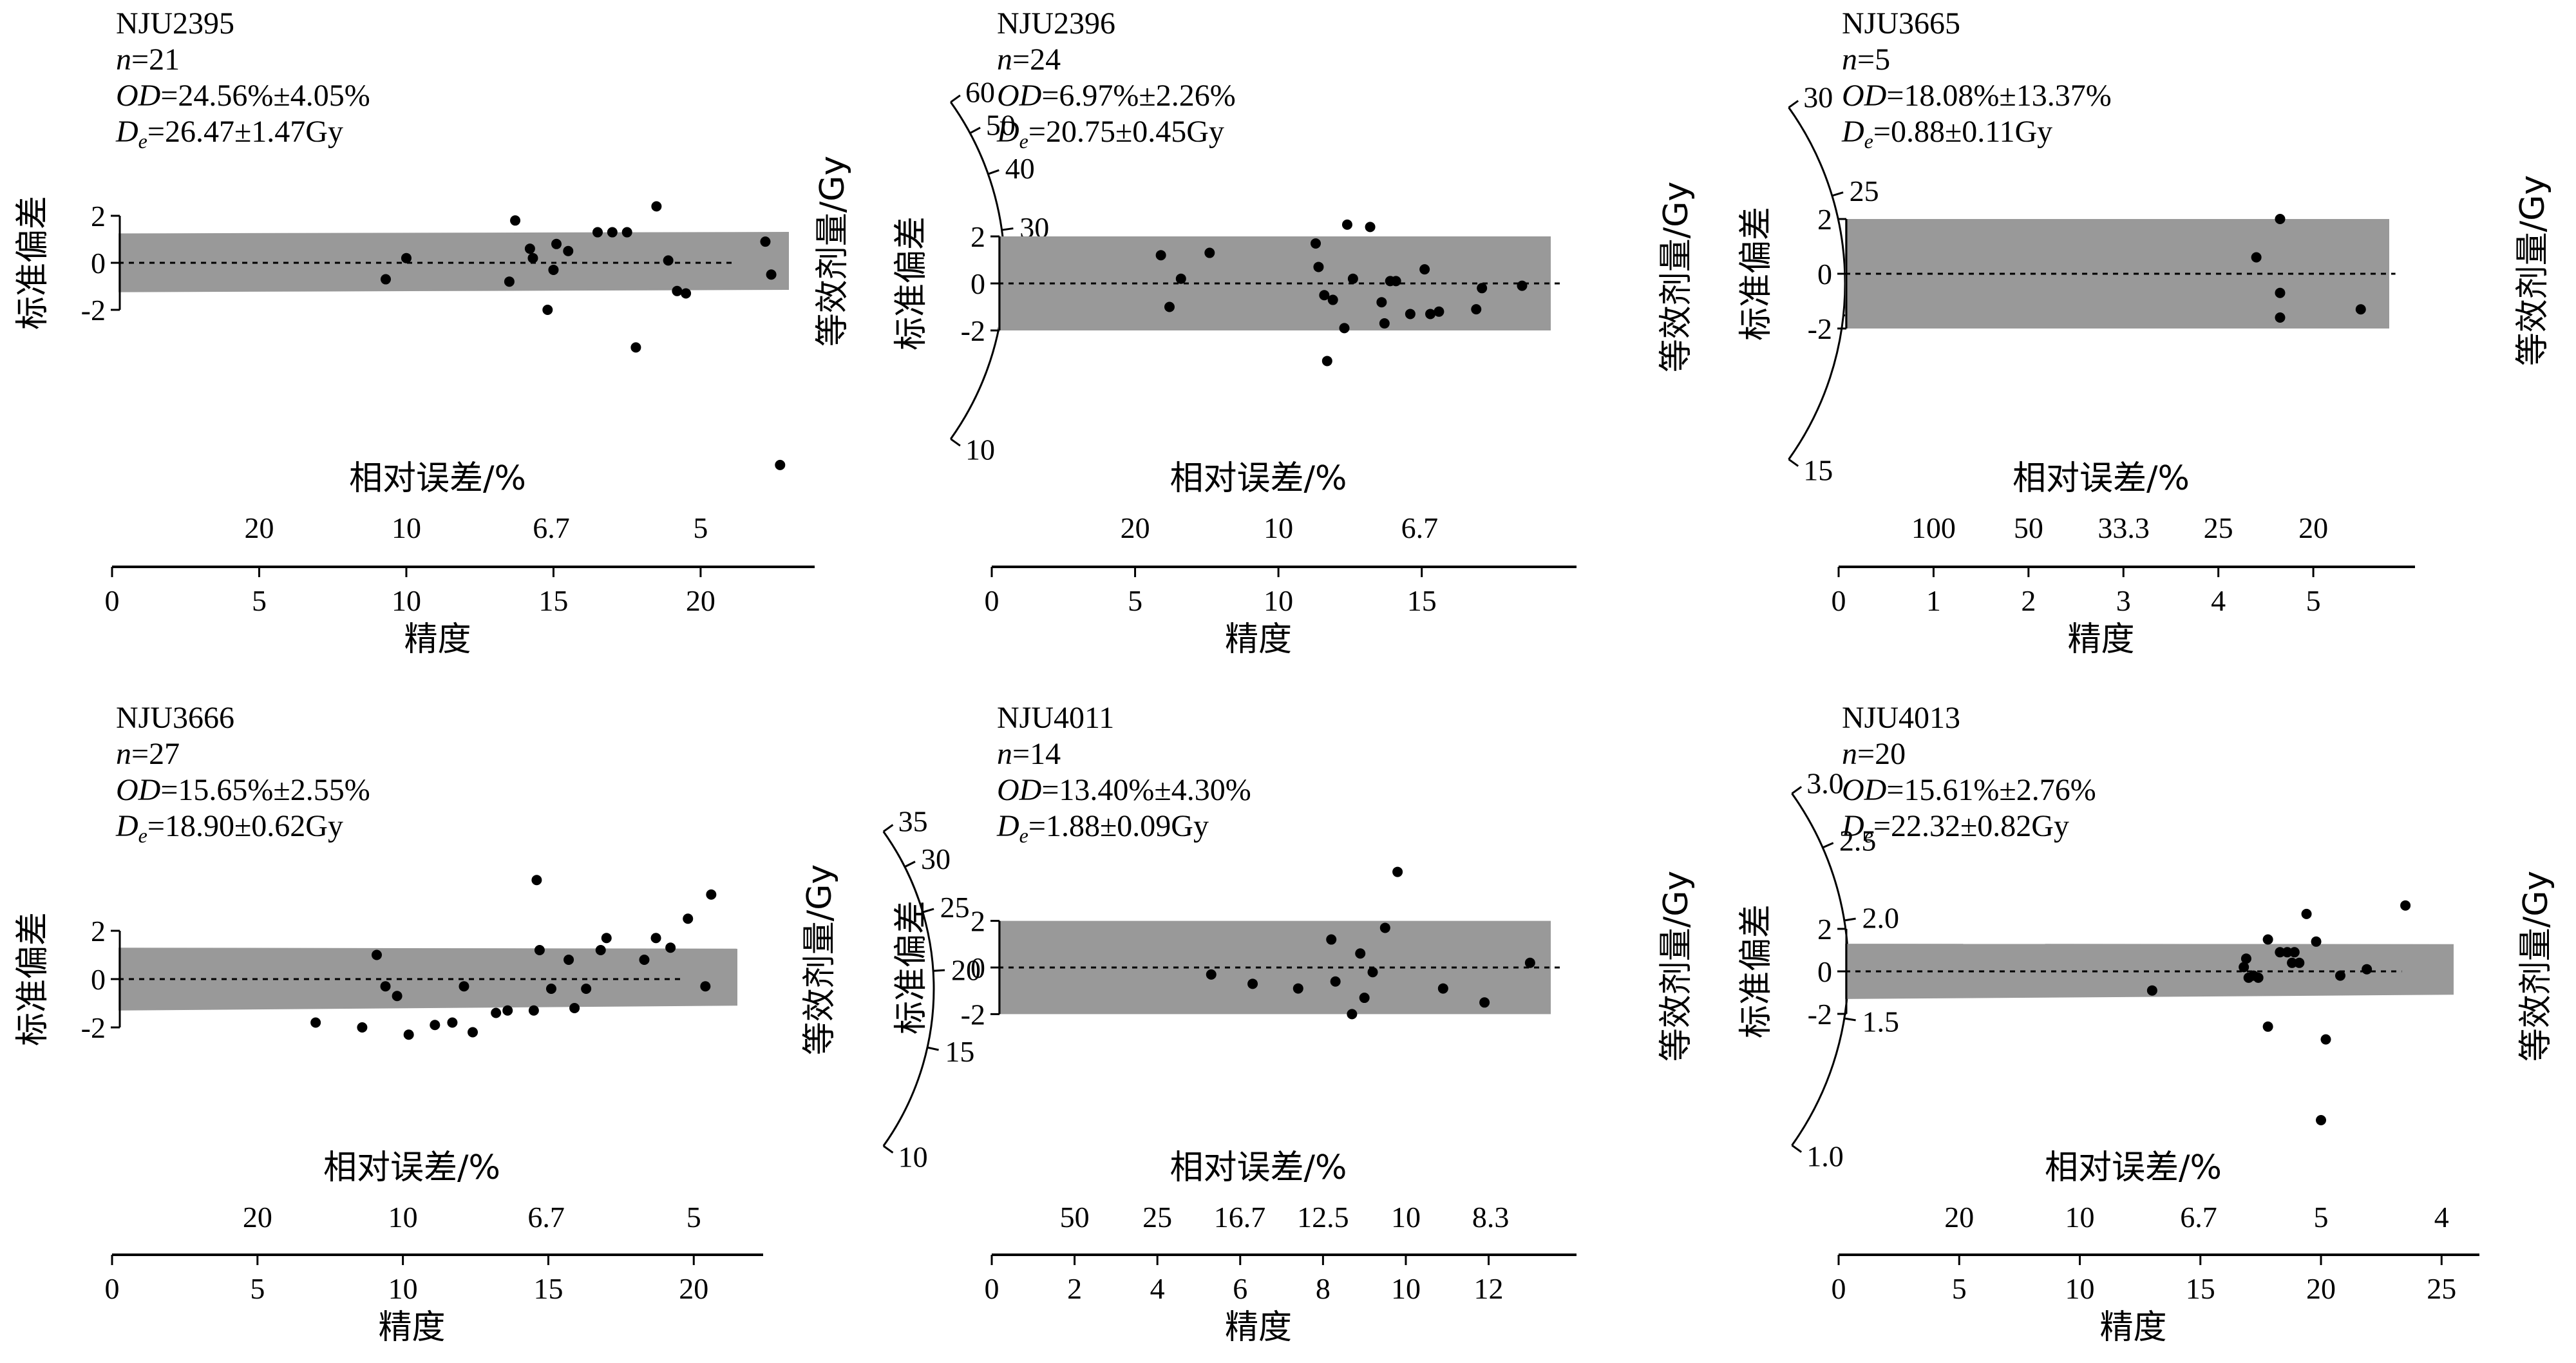 Image resolution: width=2576 pixels, height=1363 pixels. I want to click on dose-tick-label: 40, so click(1020, 168).